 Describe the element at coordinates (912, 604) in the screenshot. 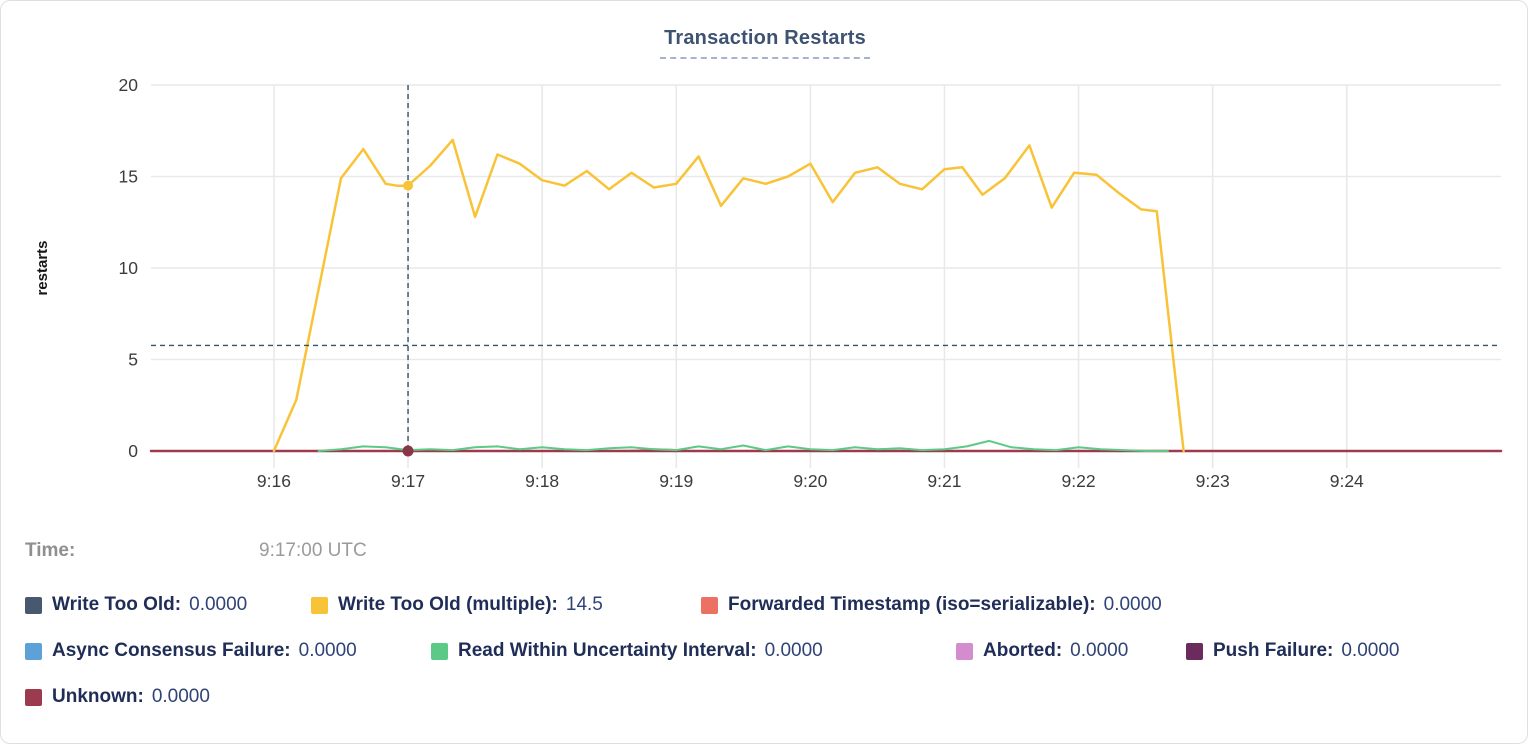

I see `legend-label: Forwarded Timestamp (iso=serializable):` at that location.